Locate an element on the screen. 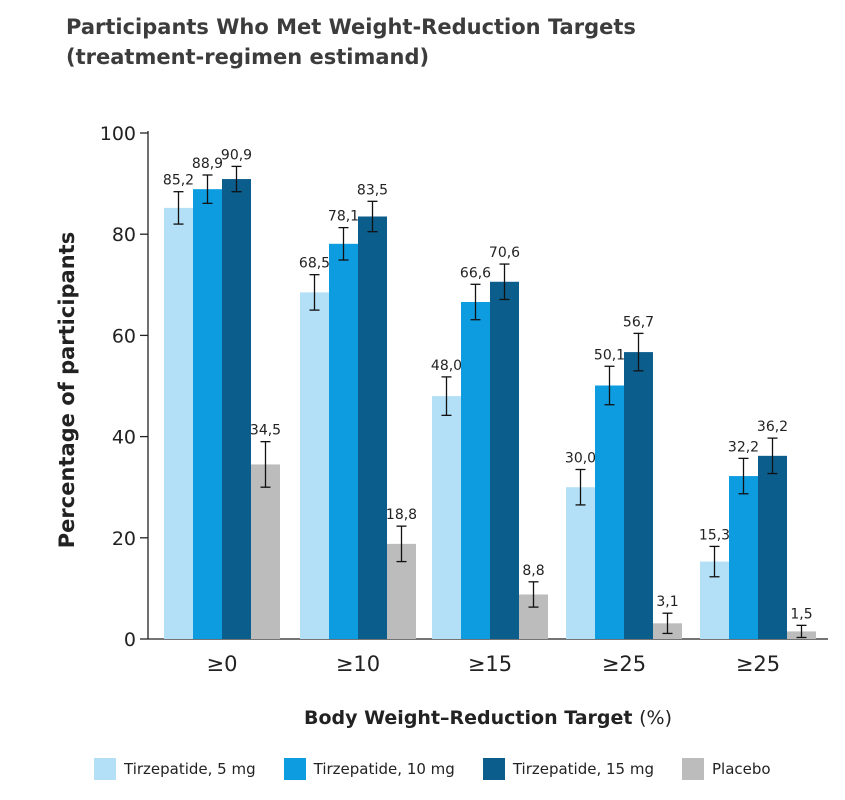  legend-item: Tirzepatide, 5 mg is located at coordinates (175, 769).